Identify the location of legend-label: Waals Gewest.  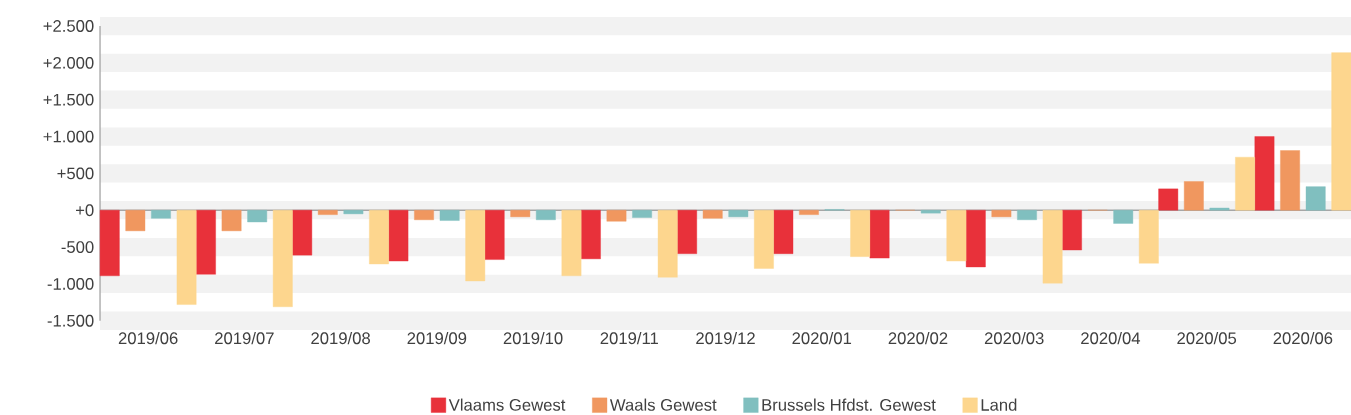
(663, 404).